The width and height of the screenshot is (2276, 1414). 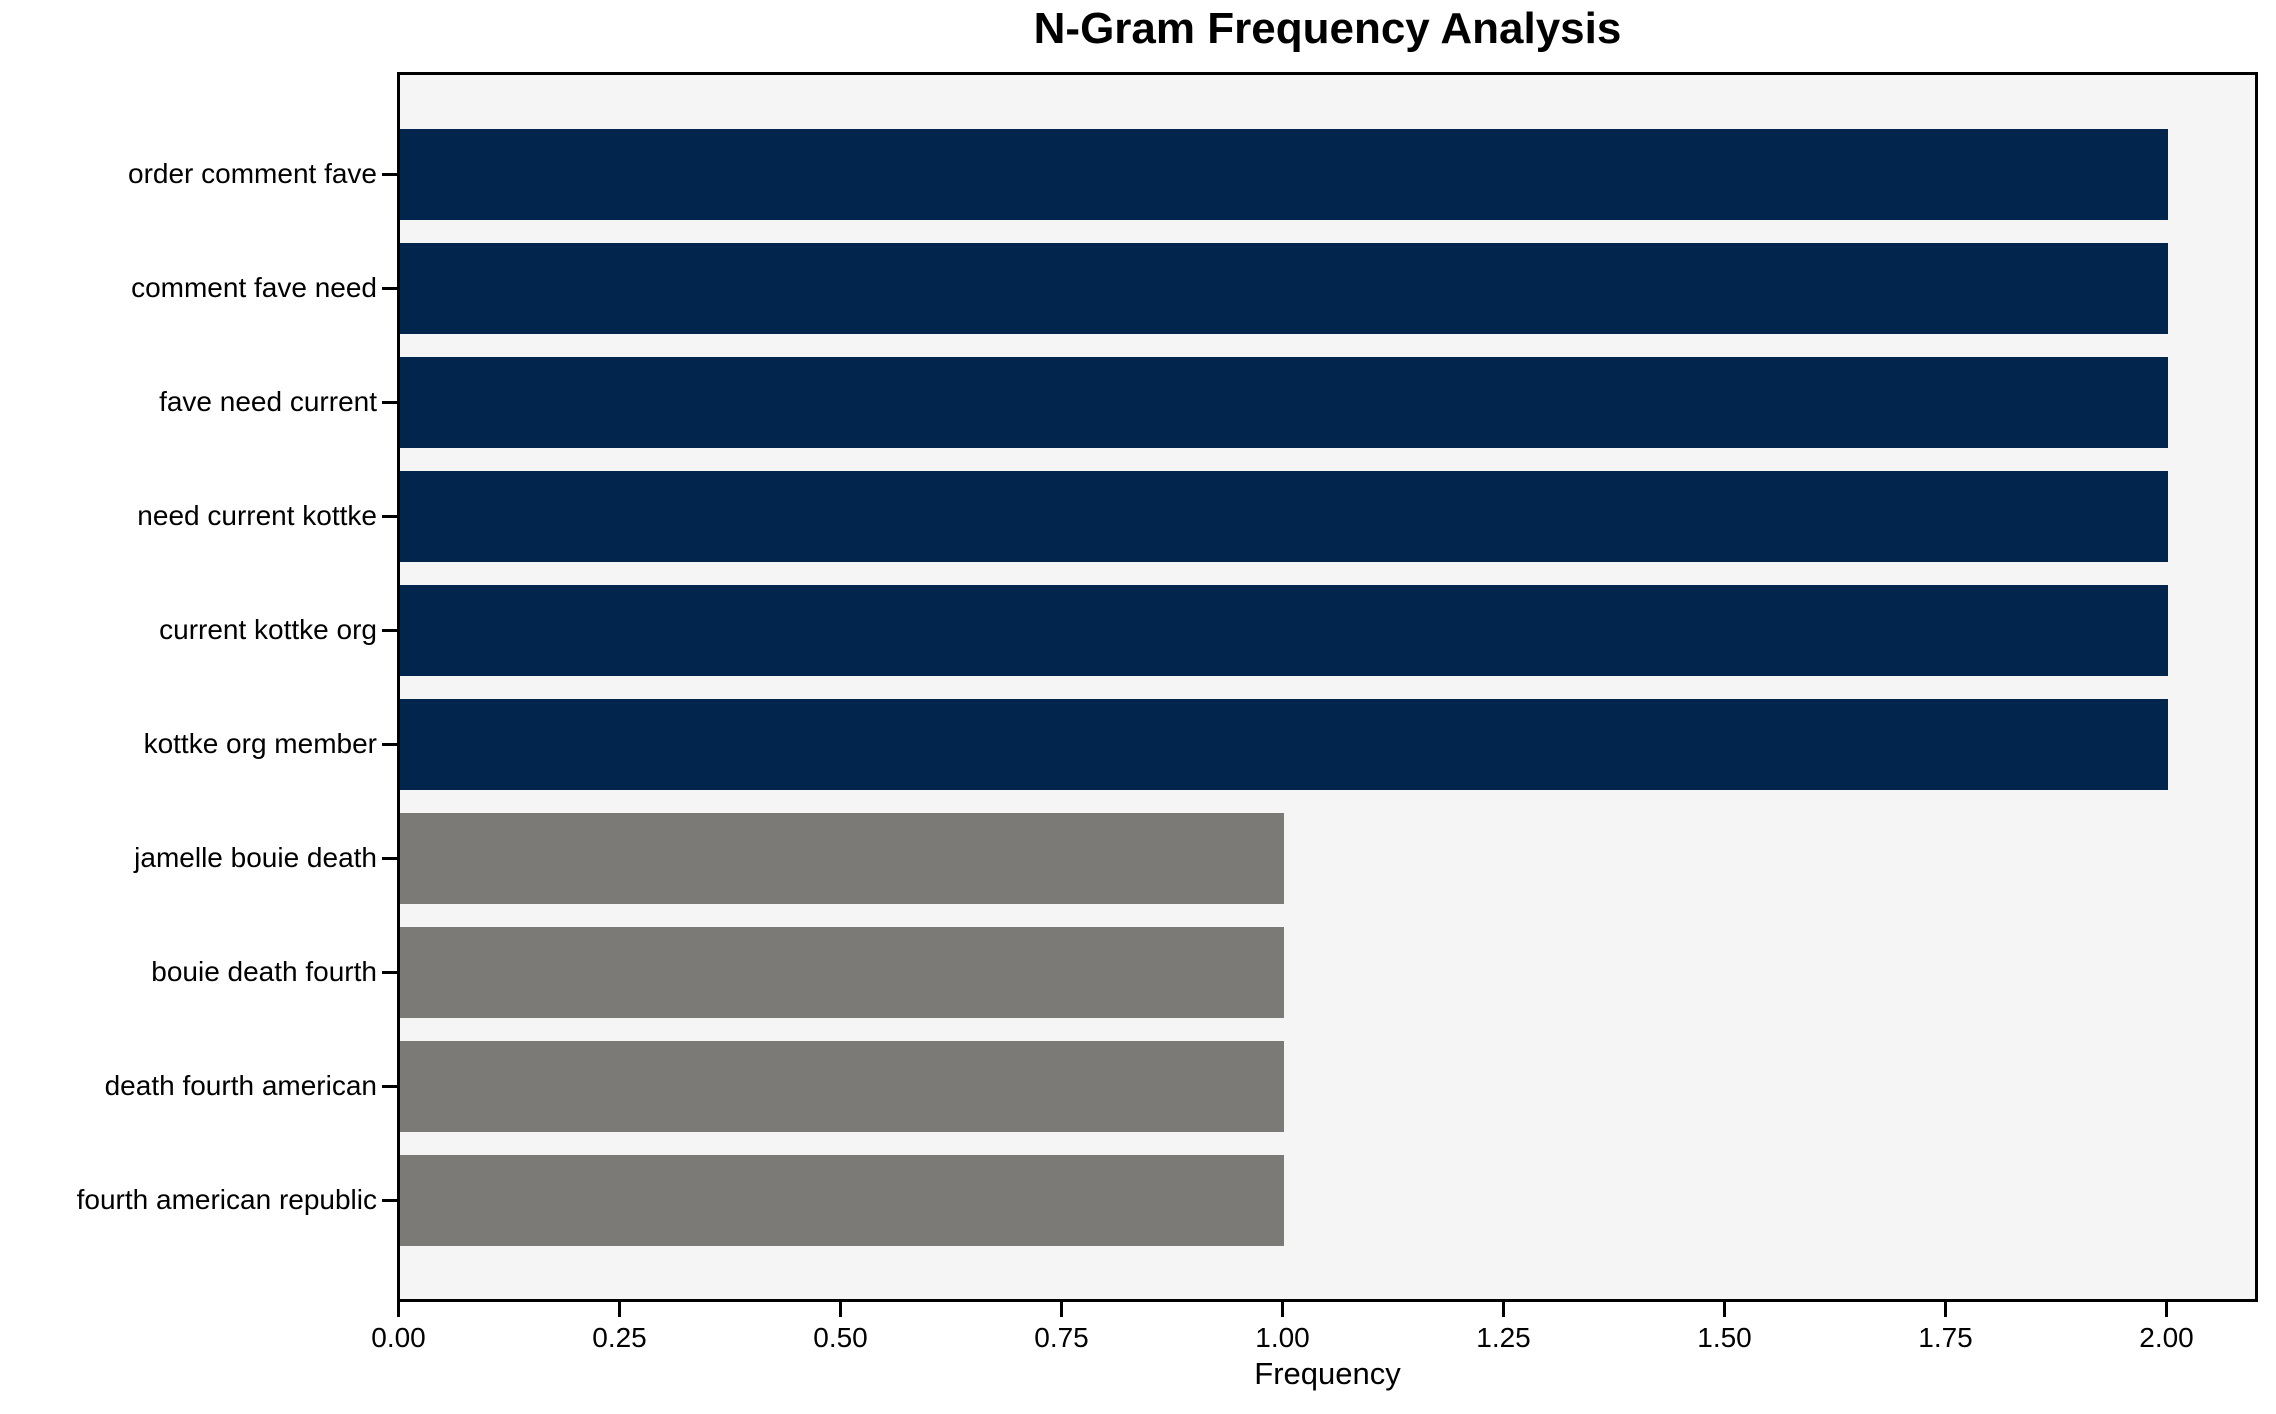 What do you see at coordinates (842, 1086) in the screenshot?
I see `bar-death-fourth-american` at bounding box center [842, 1086].